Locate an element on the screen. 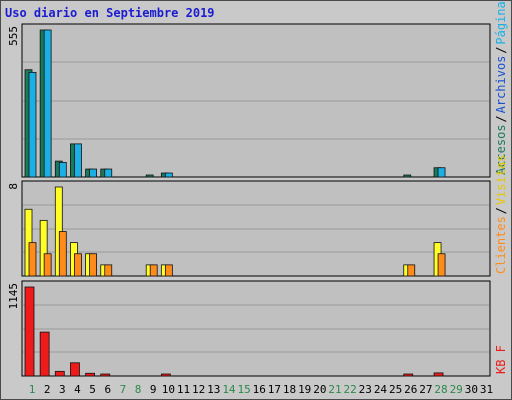 This screenshot has width=512, height=400. legend-label: KB F is located at coordinates (501, 359).